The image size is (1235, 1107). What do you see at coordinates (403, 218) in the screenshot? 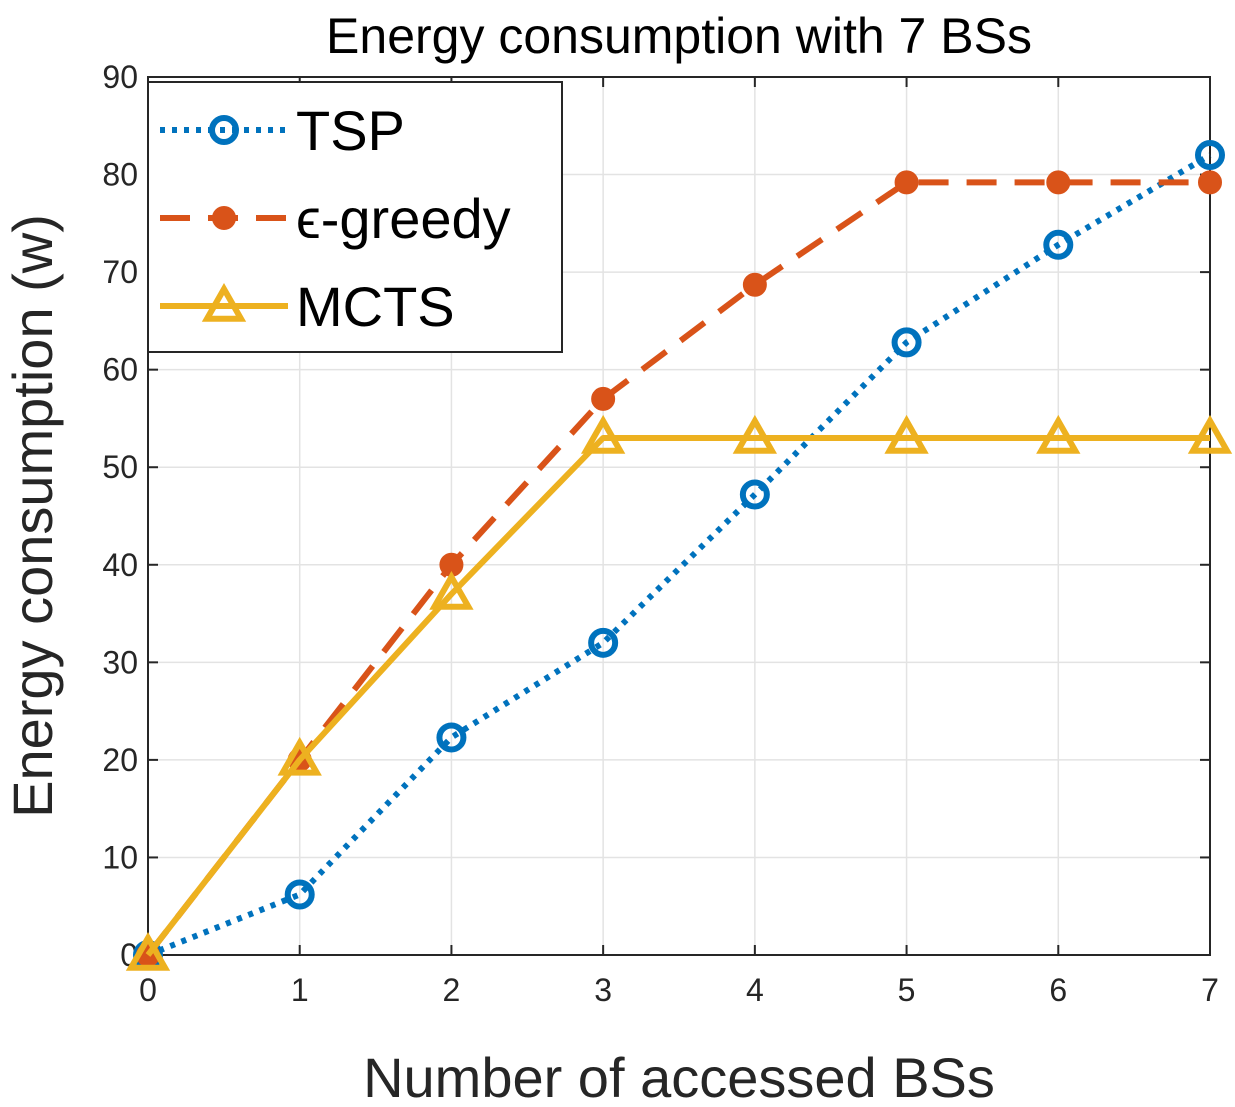
I see `legend-label: ϵ-greedy` at bounding box center [403, 218].